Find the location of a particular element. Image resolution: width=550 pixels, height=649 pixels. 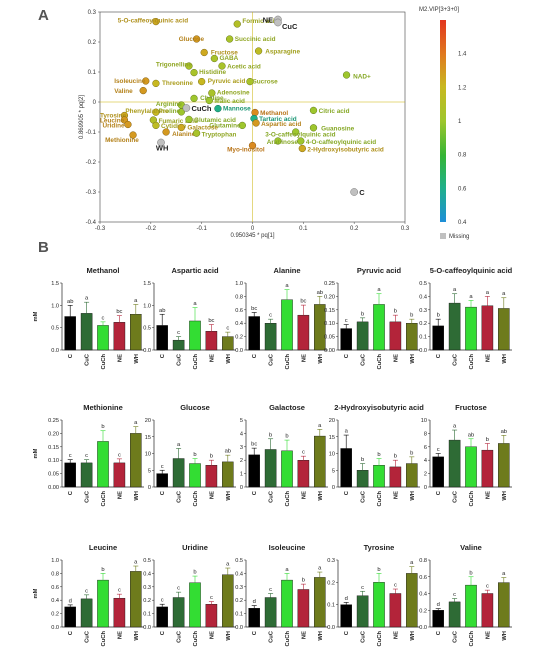

y-tick-label: 1.0 is located at coordinates (55, 561).